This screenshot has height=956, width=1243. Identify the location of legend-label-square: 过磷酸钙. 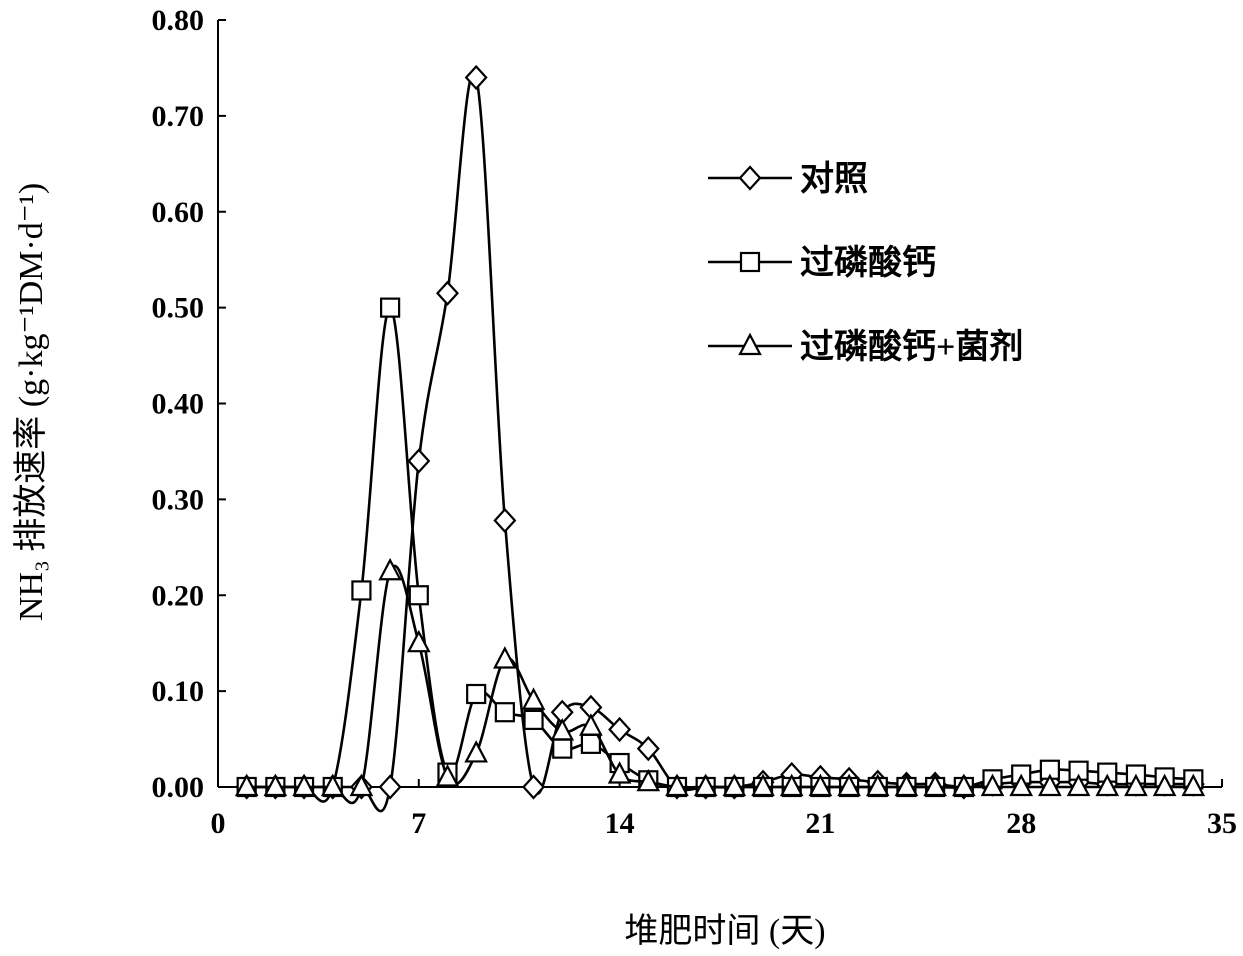
(868, 263).